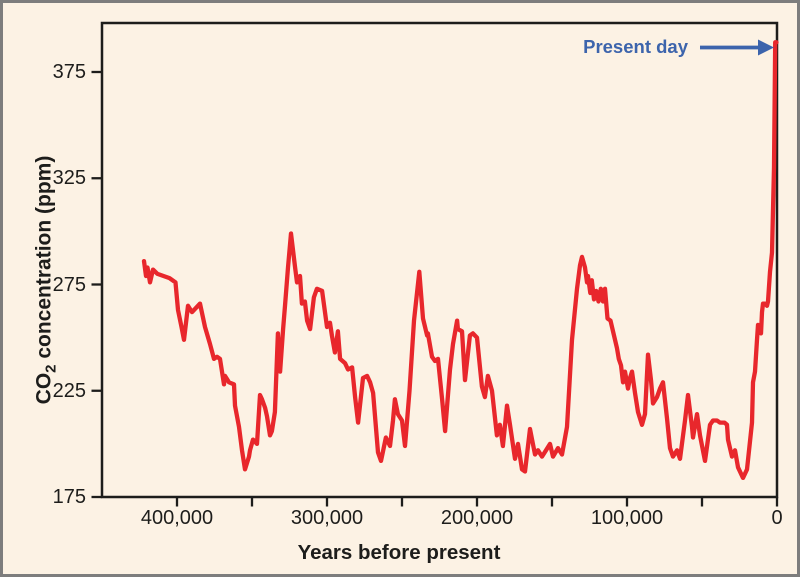 The image size is (800, 577). What do you see at coordinates (635, 46) in the screenshot?
I see `present-day-label: Present day` at bounding box center [635, 46].